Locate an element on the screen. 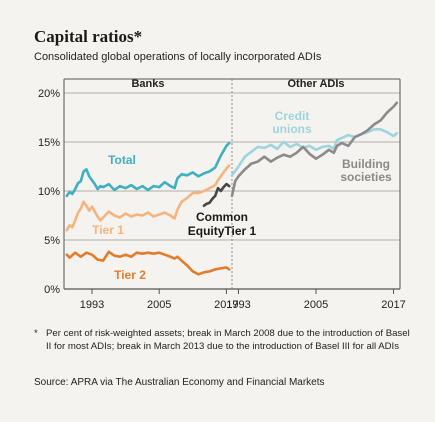 This screenshot has width=435, height=422. series-line-total is located at coordinates (148, 169).